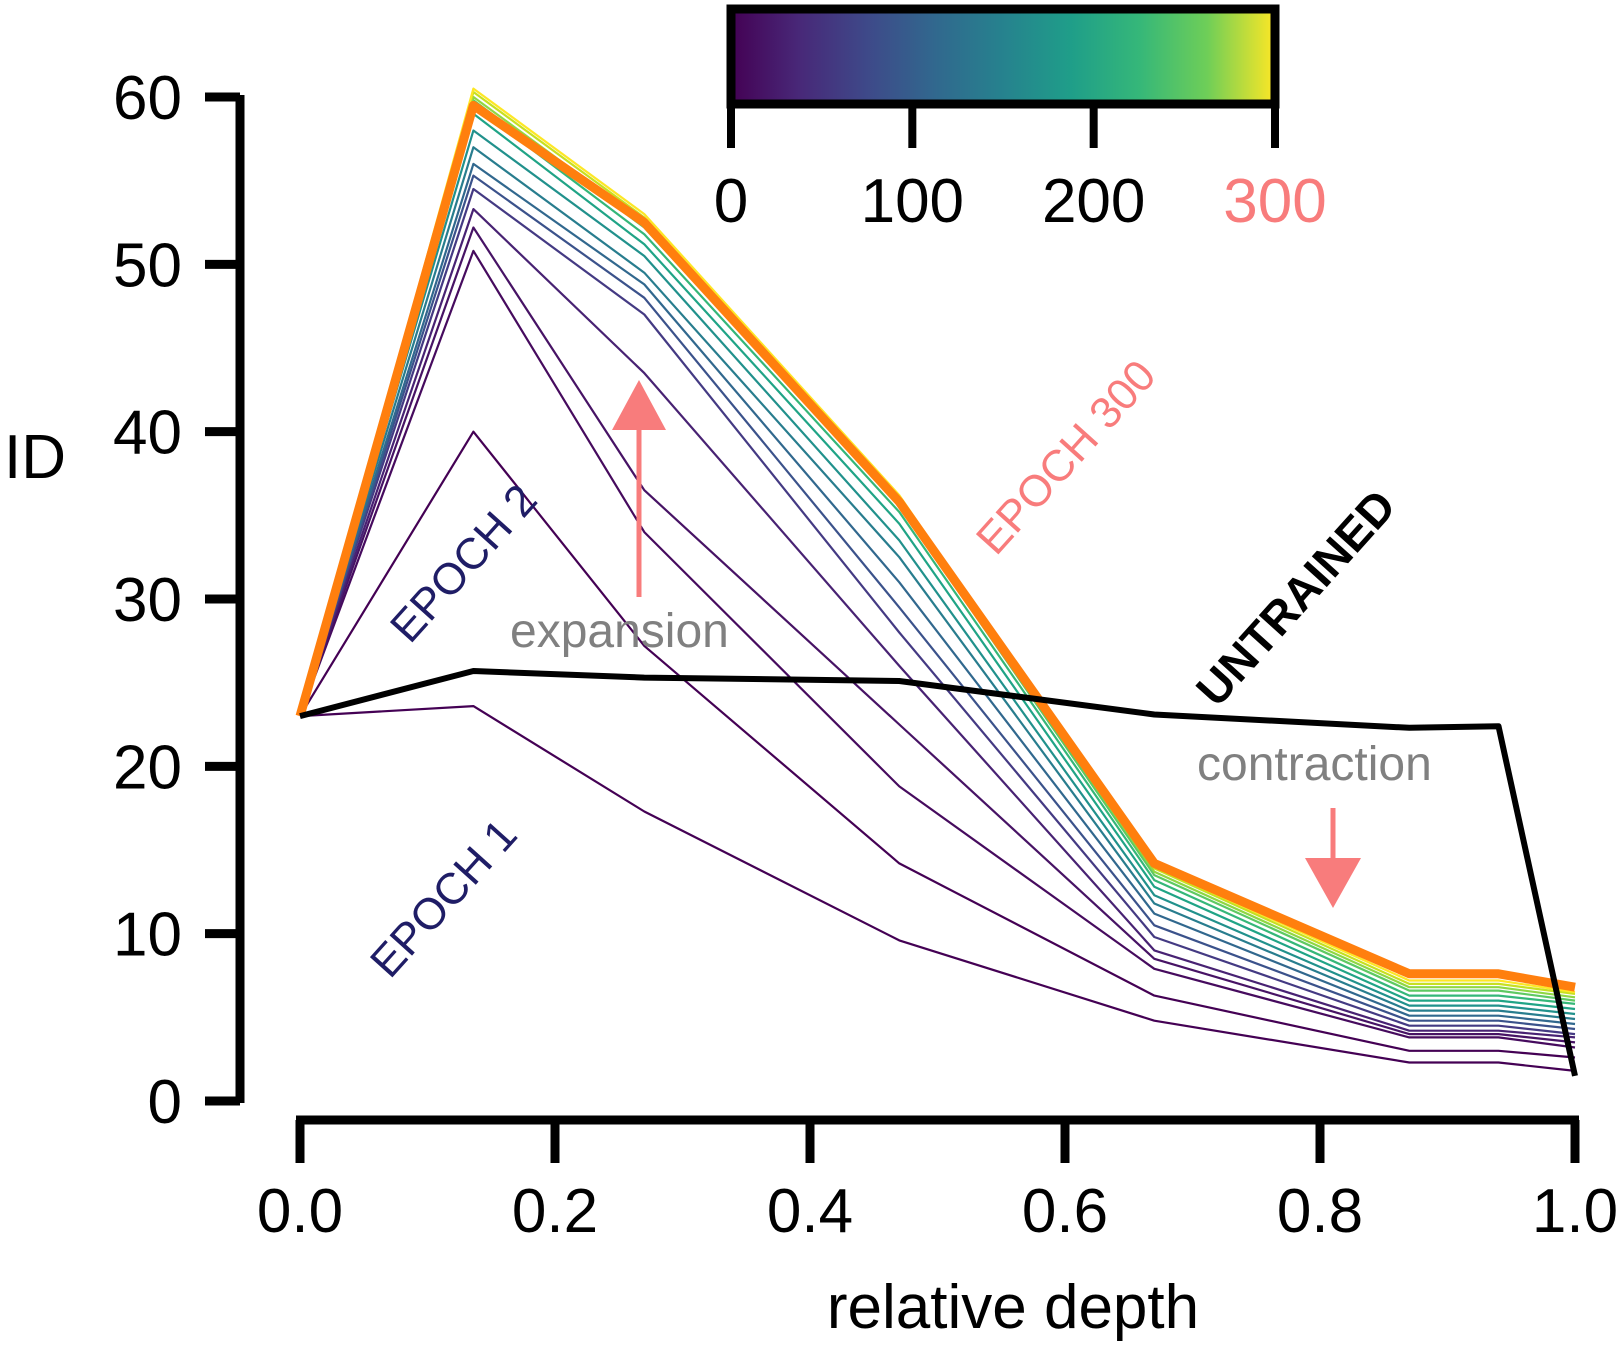 The width and height of the screenshot is (1622, 1355). What do you see at coordinates (147, 600) in the screenshot?
I see `y-tick-label: 30` at bounding box center [147, 600].